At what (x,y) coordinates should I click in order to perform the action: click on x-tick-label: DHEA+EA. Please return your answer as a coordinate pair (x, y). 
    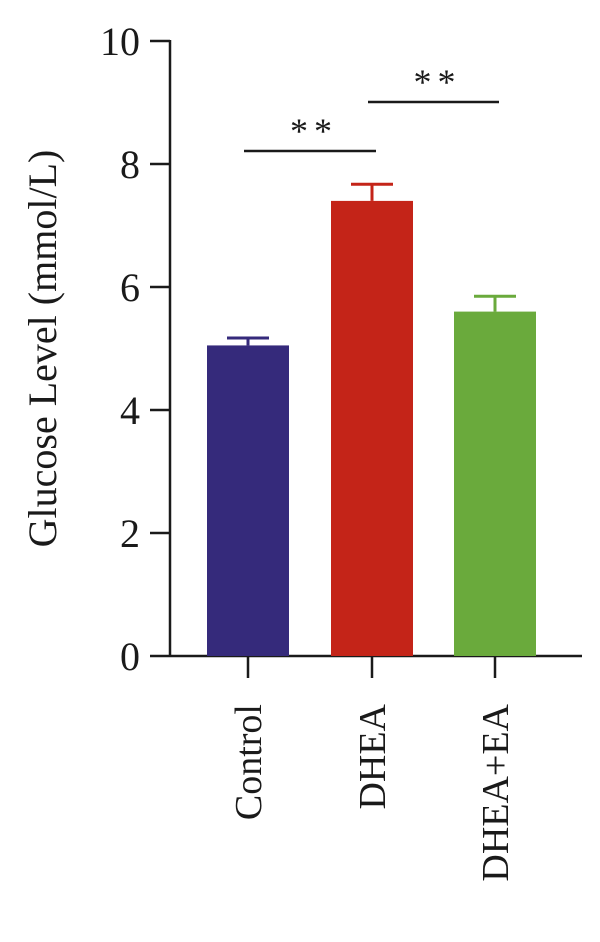
    Looking at the image, I should click on (496, 792).